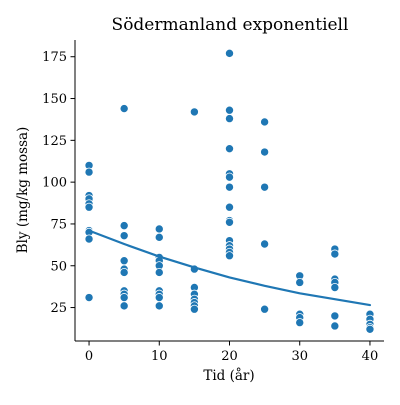 This screenshot has height=405, width=400. Describe the element at coordinates (54, 99) in the screenshot. I see `y-tick-label: 150` at that location.